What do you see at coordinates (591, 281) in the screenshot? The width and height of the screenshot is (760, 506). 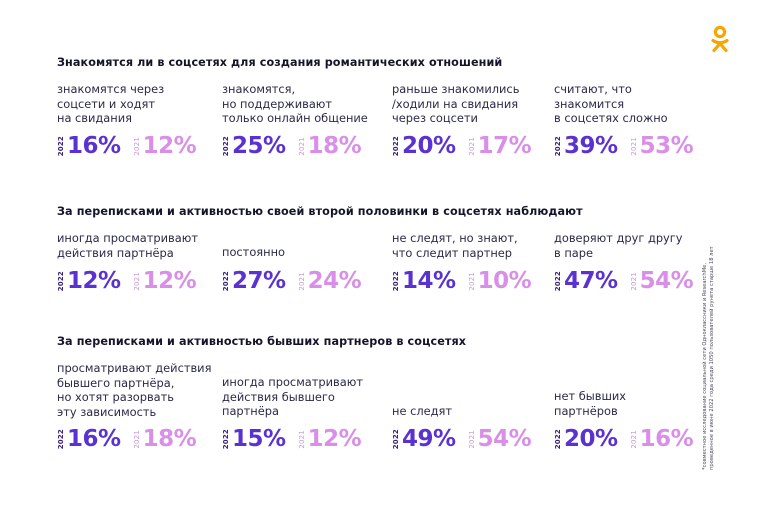 I see `value-2022: 47%` at bounding box center [591, 281].